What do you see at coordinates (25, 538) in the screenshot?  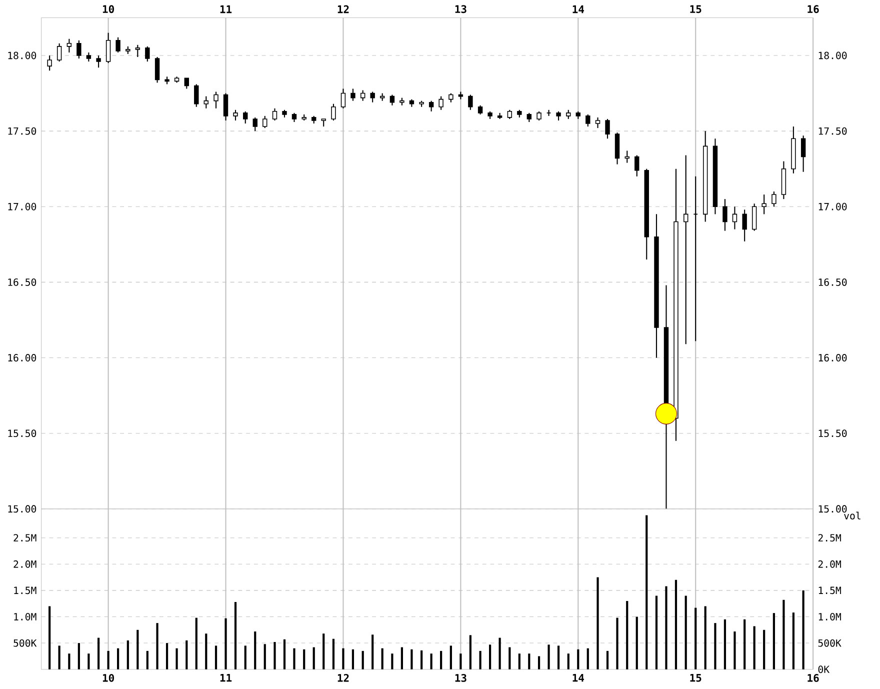 I see `y-tick-label: 2.5M` at bounding box center [25, 538].